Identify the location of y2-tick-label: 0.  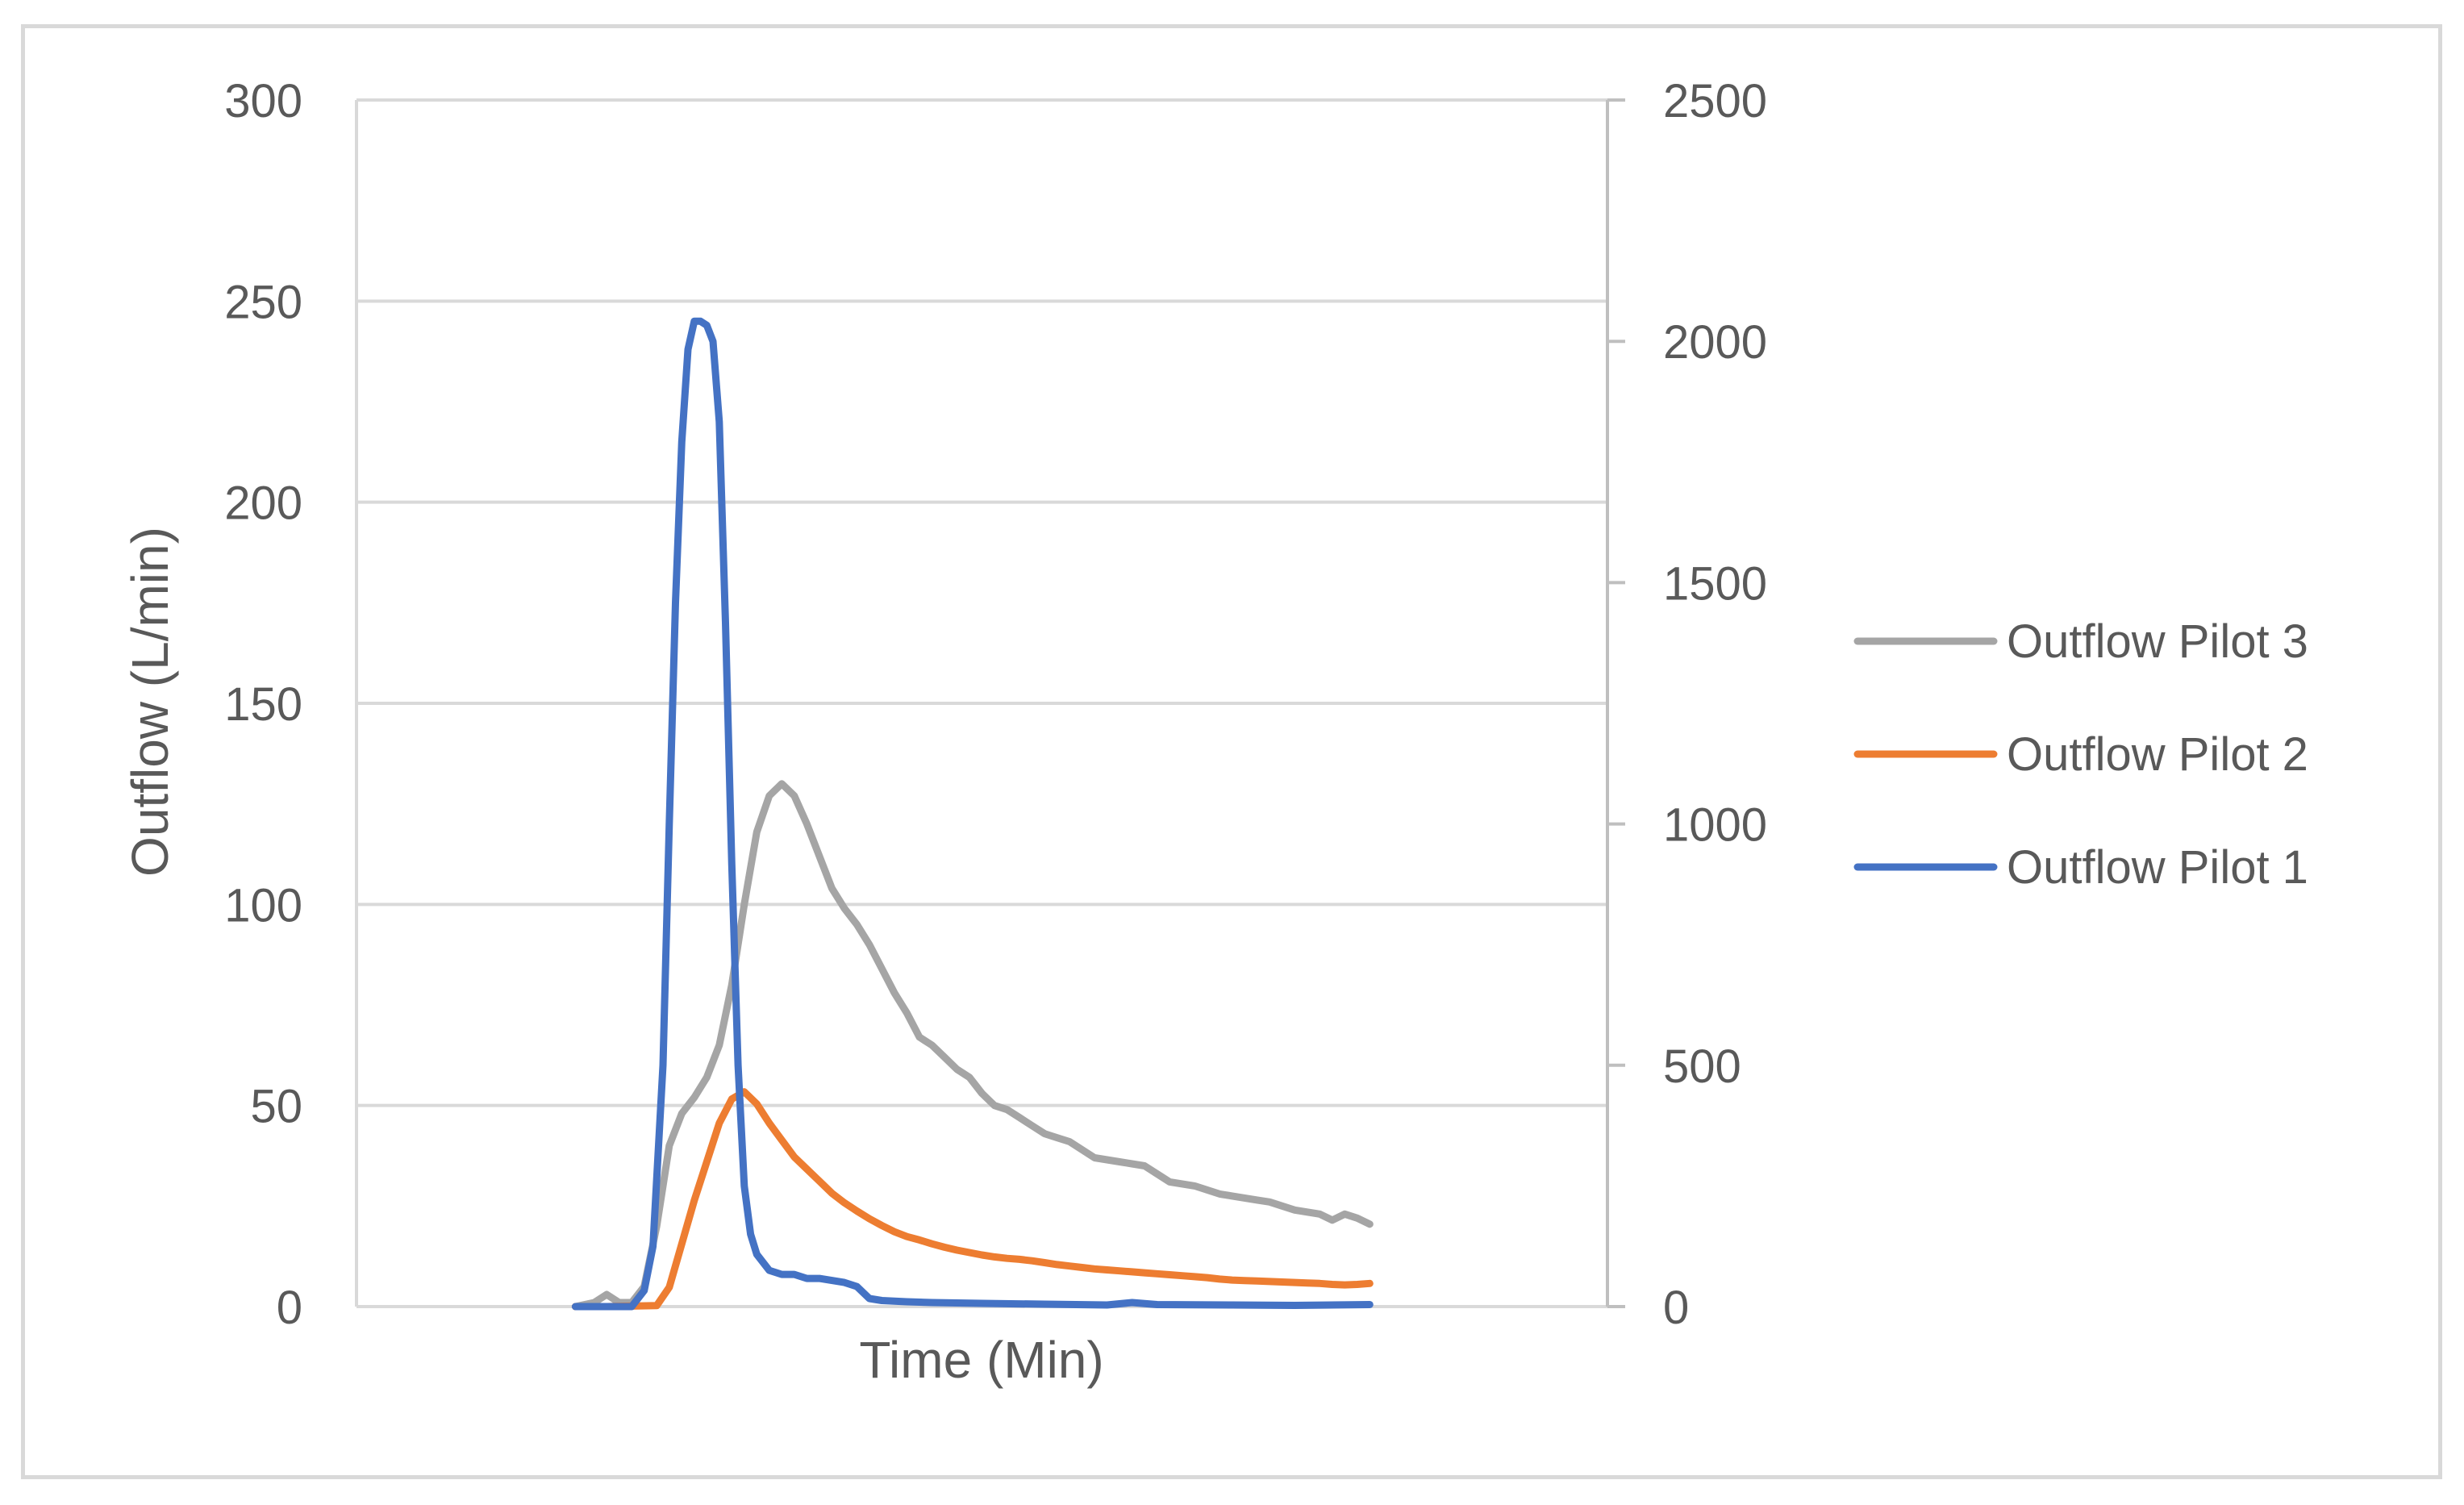
(1676, 1308).